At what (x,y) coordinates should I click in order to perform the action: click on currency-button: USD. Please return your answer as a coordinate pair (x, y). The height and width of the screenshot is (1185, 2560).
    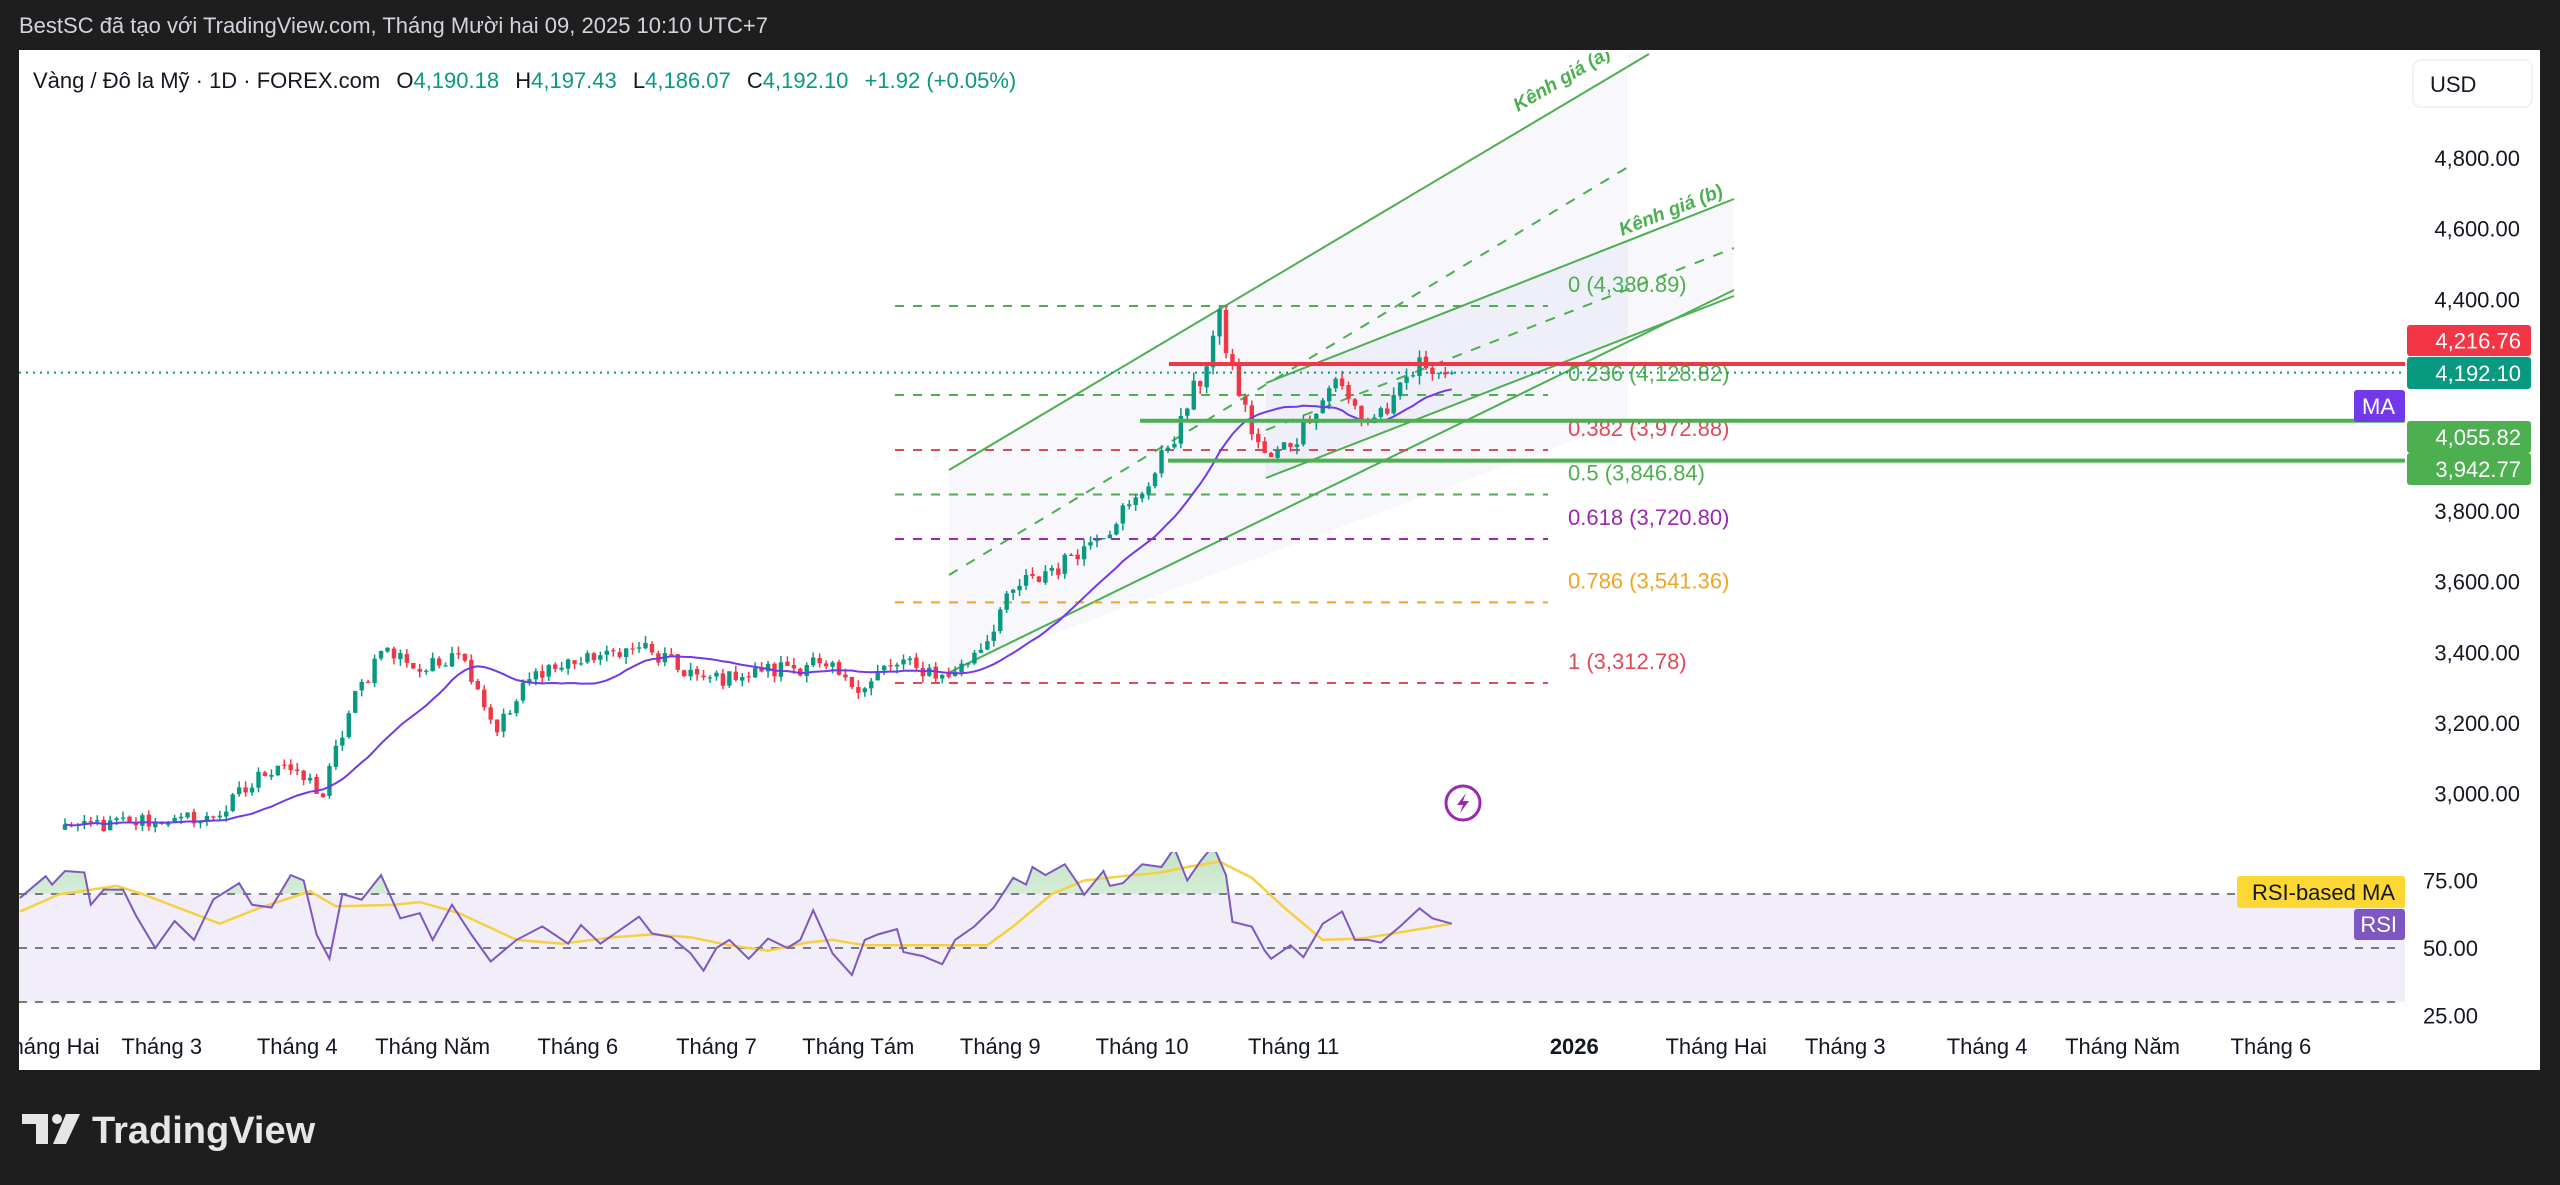
    Looking at the image, I should click on (2472, 83).